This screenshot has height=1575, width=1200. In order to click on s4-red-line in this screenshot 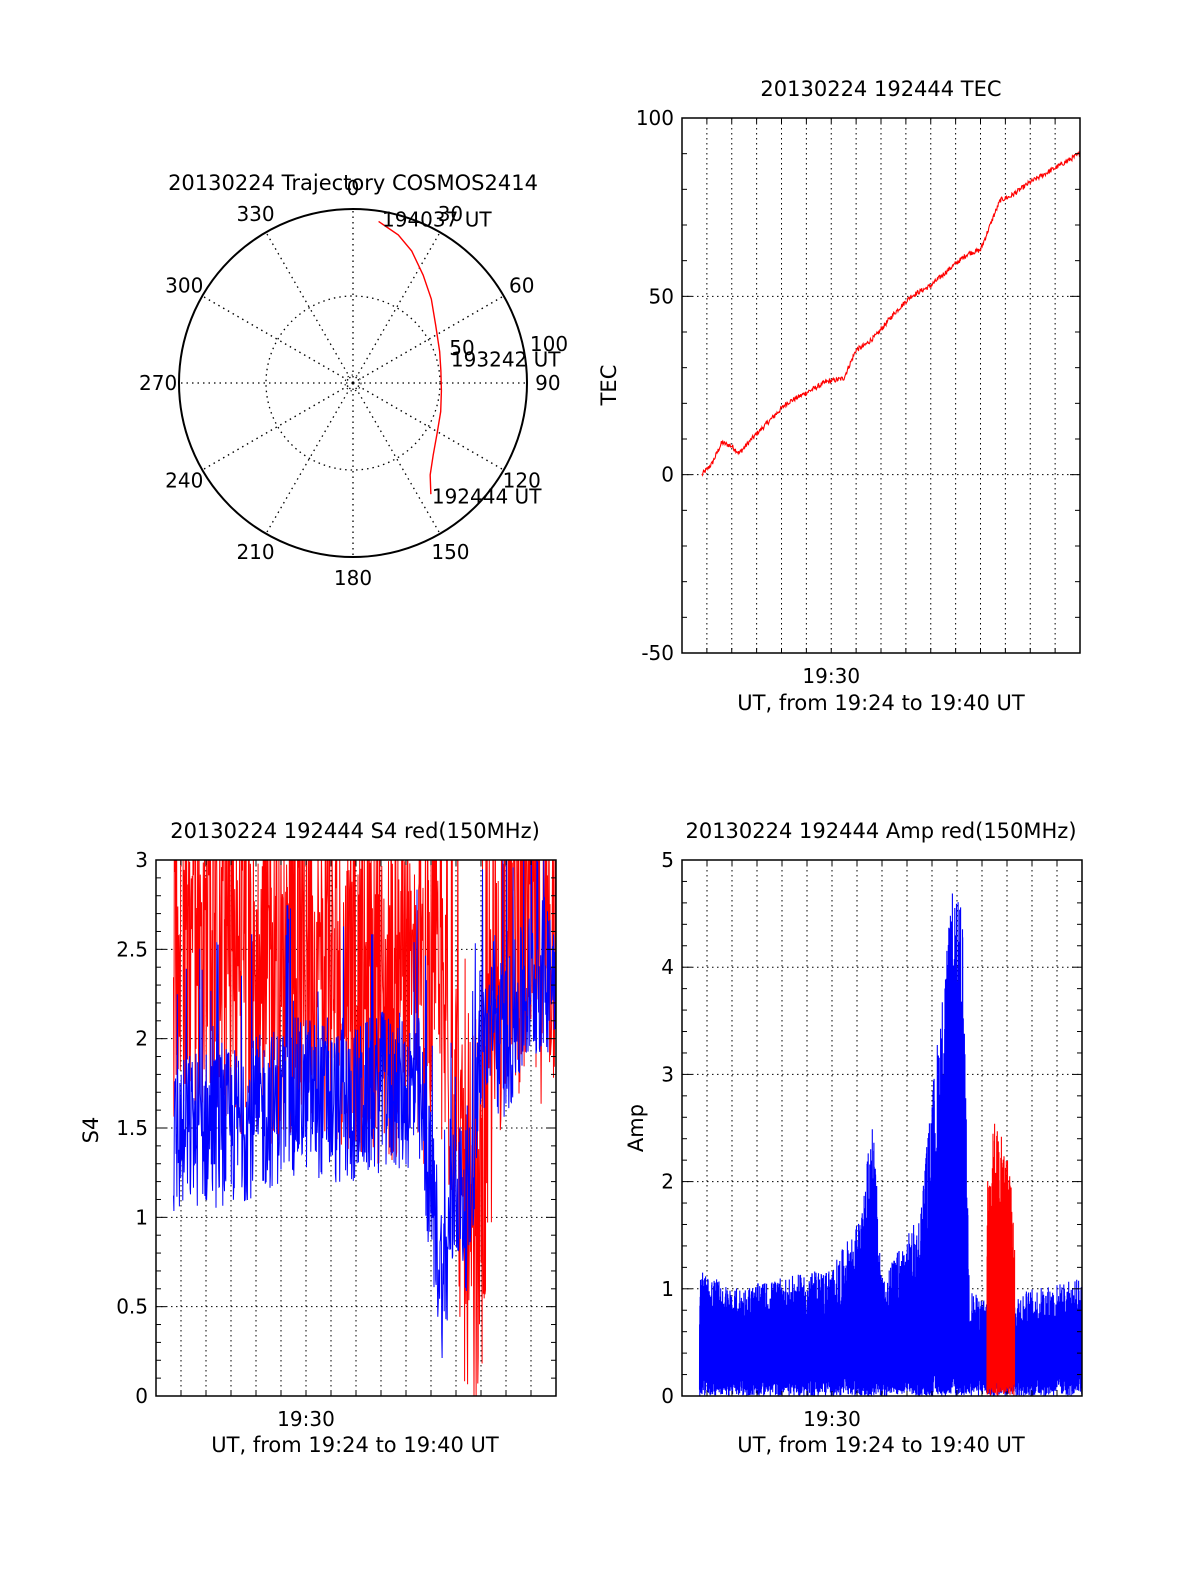, I will do `click(364, 1128)`.